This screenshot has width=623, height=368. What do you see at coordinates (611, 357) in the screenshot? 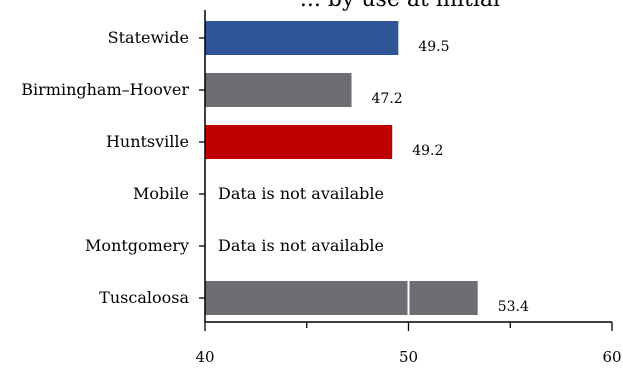
I see `x-tick-label-60: 60` at bounding box center [611, 357].